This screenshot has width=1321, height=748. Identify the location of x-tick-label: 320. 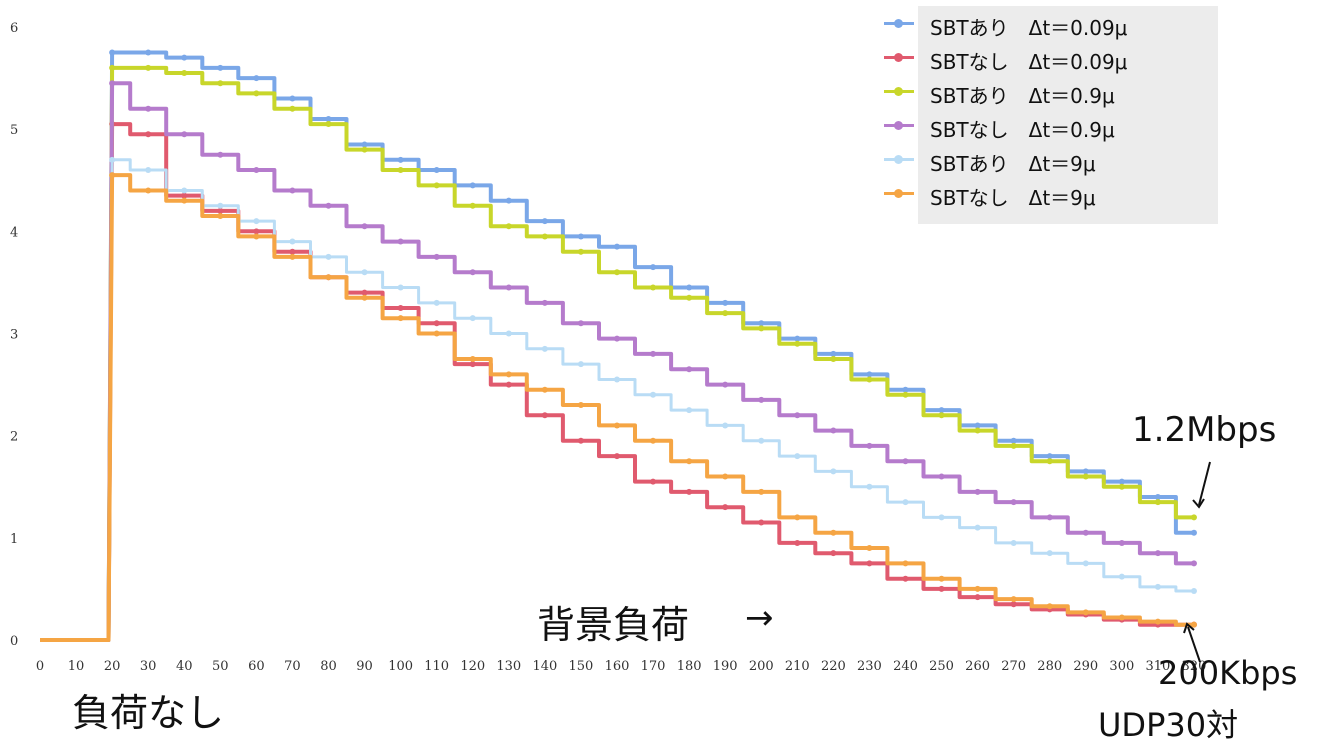
(1194, 666).